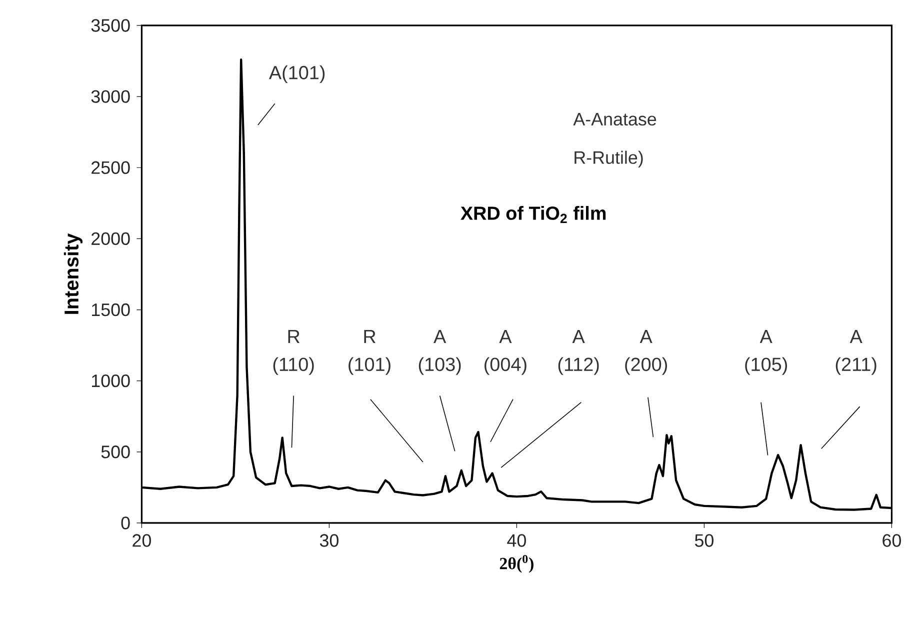  Describe the element at coordinates (110, 25) in the screenshot. I see `y-tick-label: 3500` at that location.